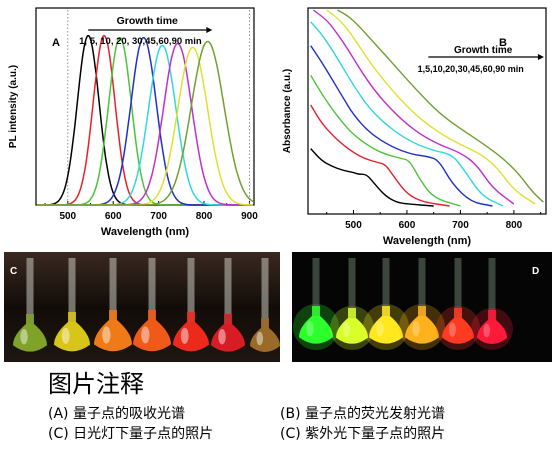  I want to click on caption-item-a: (A) 量子点的吸收光谱, so click(116, 414).